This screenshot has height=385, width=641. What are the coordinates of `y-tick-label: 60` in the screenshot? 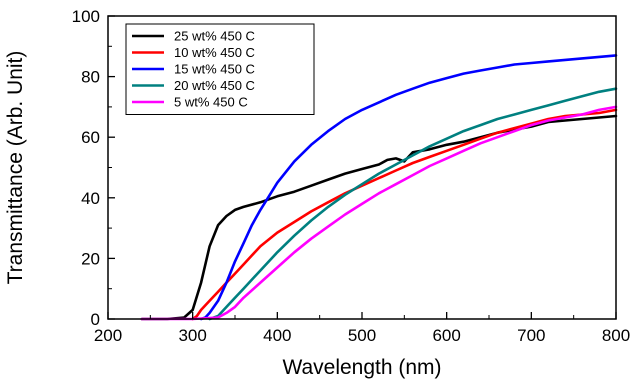 It's located at (90, 137).